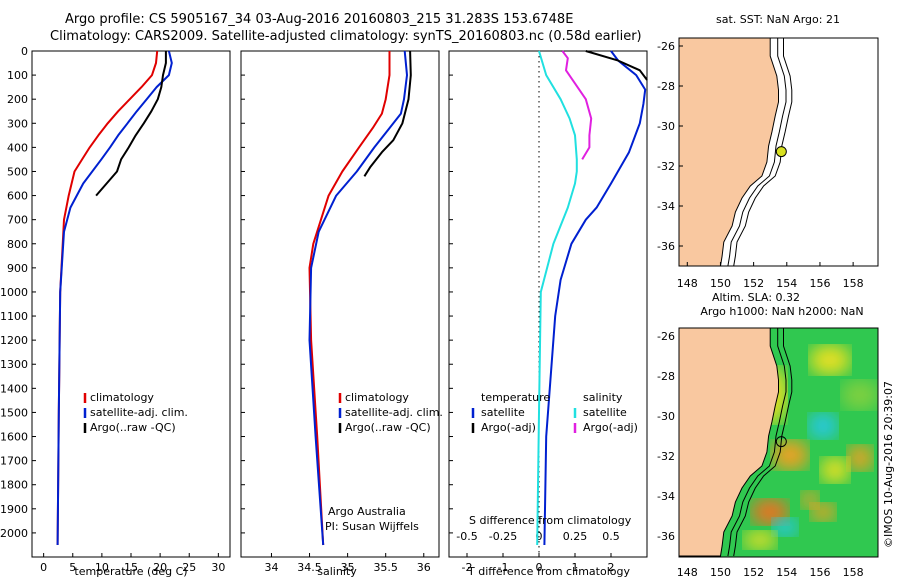 The image size is (900, 580). Describe the element at coordinates (503, 567) in the screenshot. I see `t-difference-tick-label: -1` at that location.